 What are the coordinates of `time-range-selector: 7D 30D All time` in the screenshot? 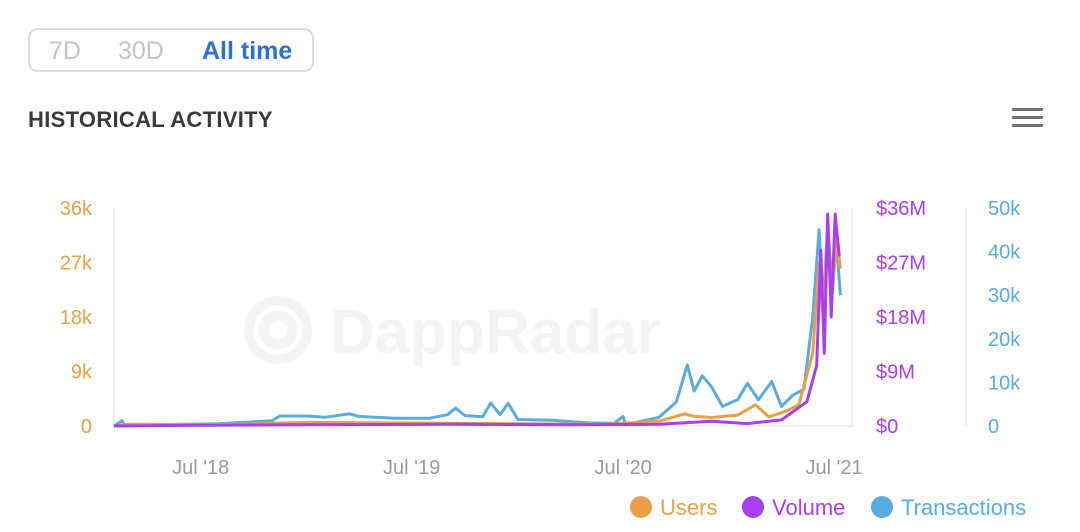 It's located at (171, 50).